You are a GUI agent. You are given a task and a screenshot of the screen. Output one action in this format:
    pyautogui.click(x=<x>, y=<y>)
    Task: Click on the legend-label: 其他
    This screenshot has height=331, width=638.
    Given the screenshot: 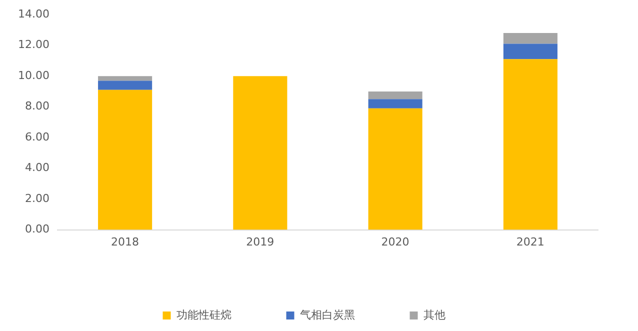 What is the action you would take?
    pyautogui.click(x=434, y=315)
    